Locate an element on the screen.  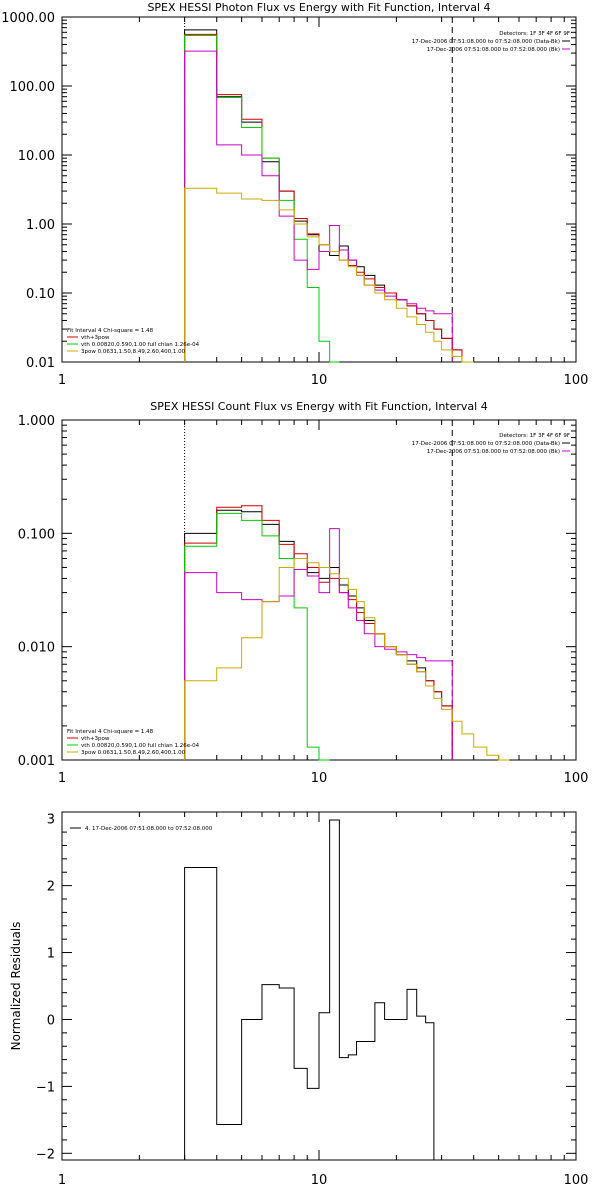
y-tick-label: 1000.00 is located at coordinates (28, 18).